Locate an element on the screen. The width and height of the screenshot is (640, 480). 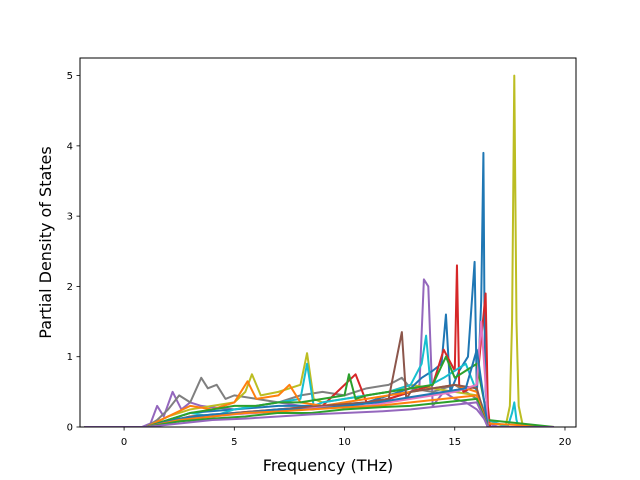
x-tick-label: 15 is located at coordinates (454, 442).